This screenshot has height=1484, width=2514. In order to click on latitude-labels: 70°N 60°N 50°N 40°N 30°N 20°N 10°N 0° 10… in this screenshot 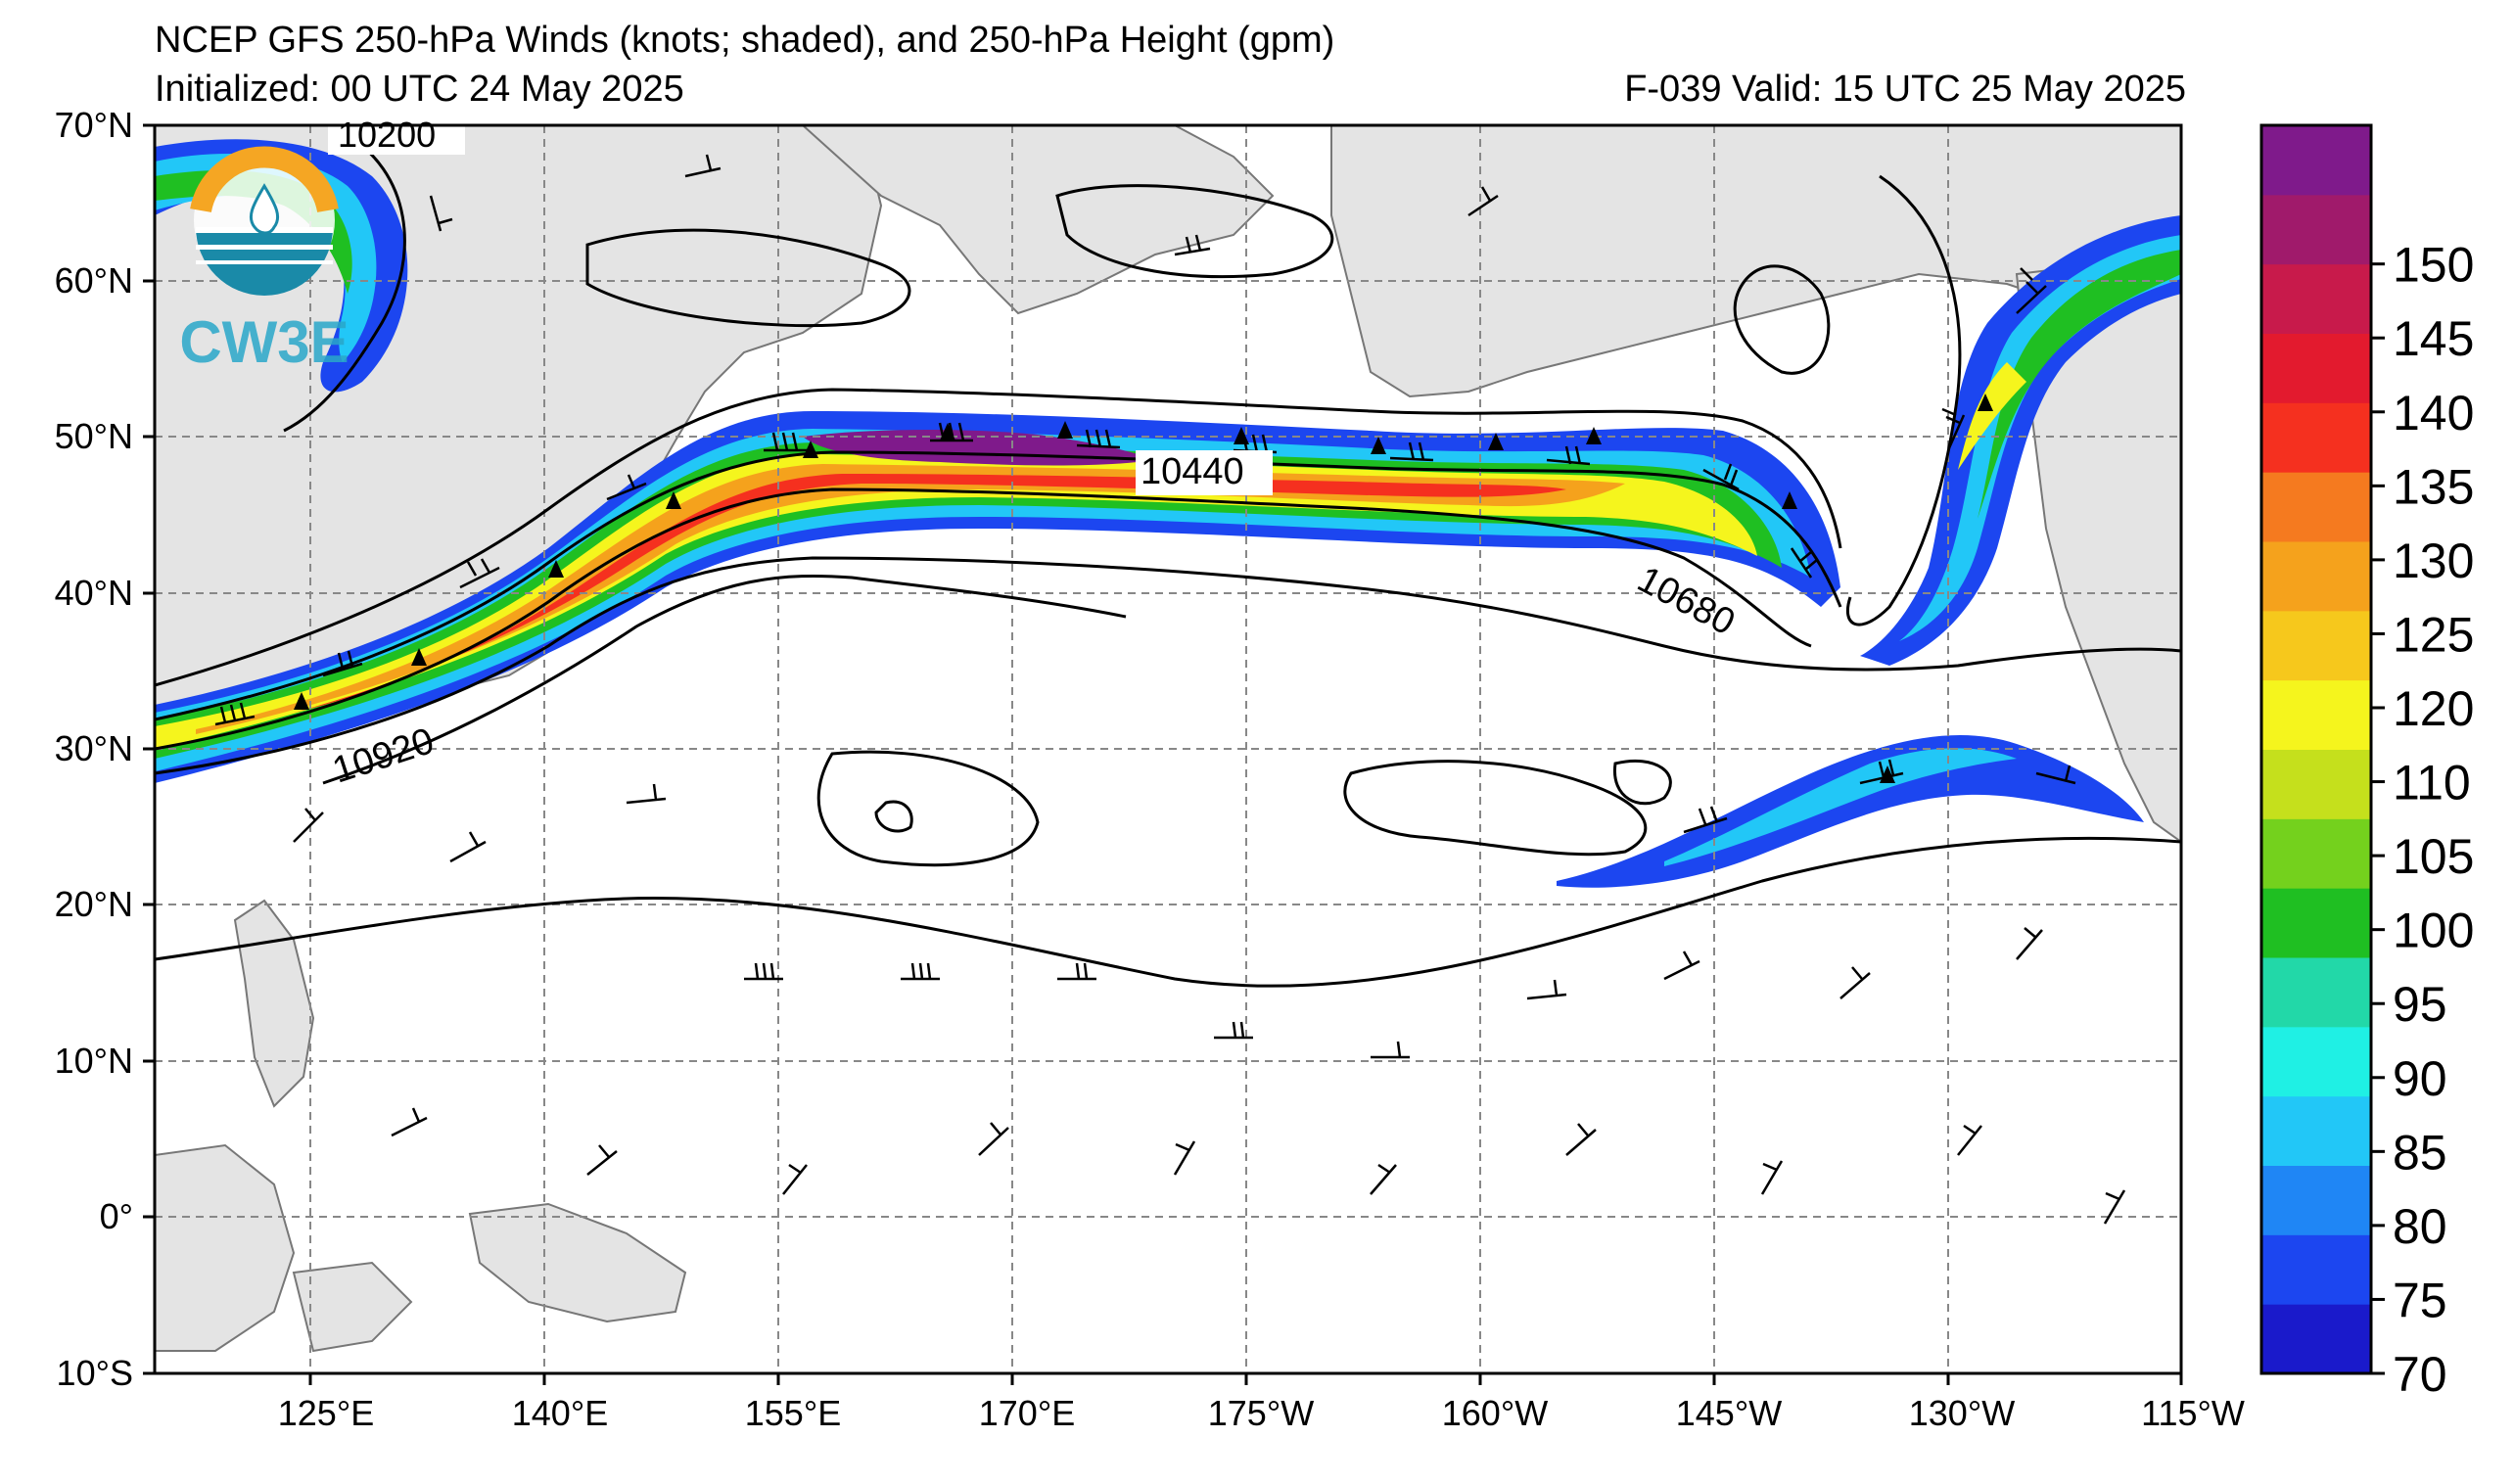, I will do `click(94, 749)`.